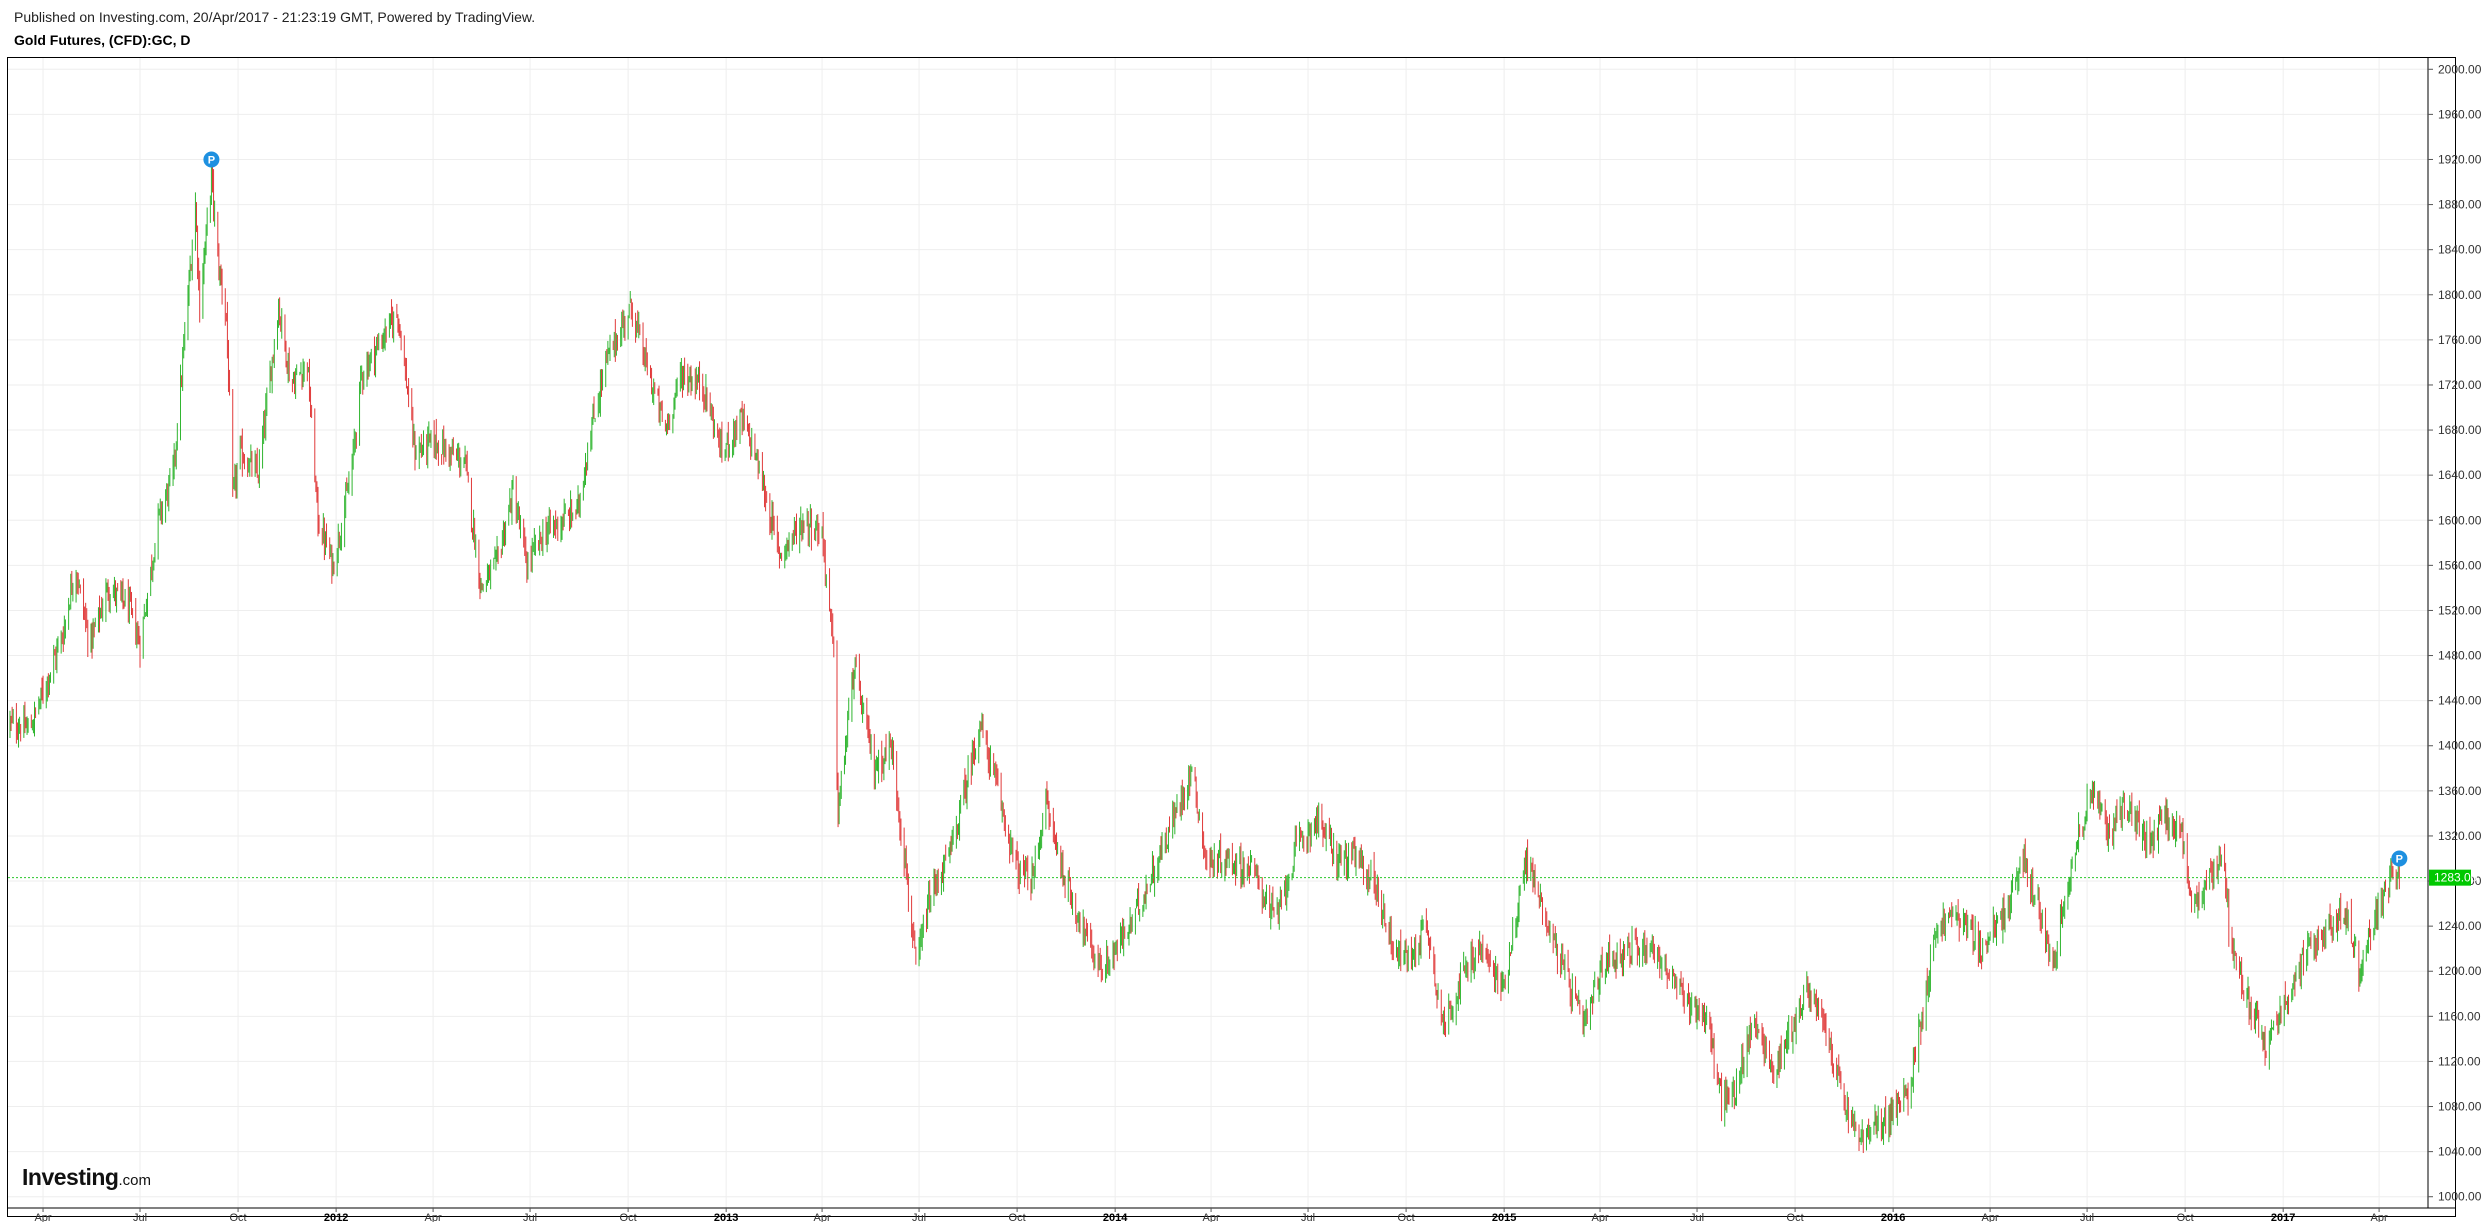 Image resolution: width=2487 pixels, height=1222 pixels. I want to click on y-tick-label: 2000.00, so click(2460, 69).